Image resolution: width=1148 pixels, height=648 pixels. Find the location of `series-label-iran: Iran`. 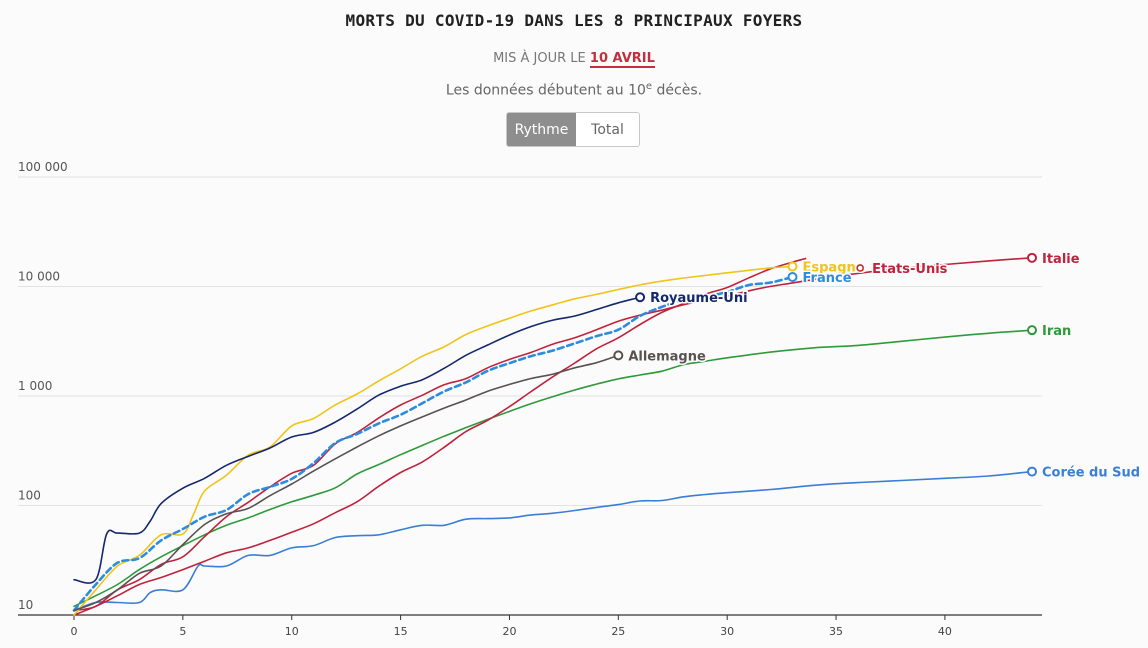

series-label-iran: Iran is located at coordinates (1056, 331).